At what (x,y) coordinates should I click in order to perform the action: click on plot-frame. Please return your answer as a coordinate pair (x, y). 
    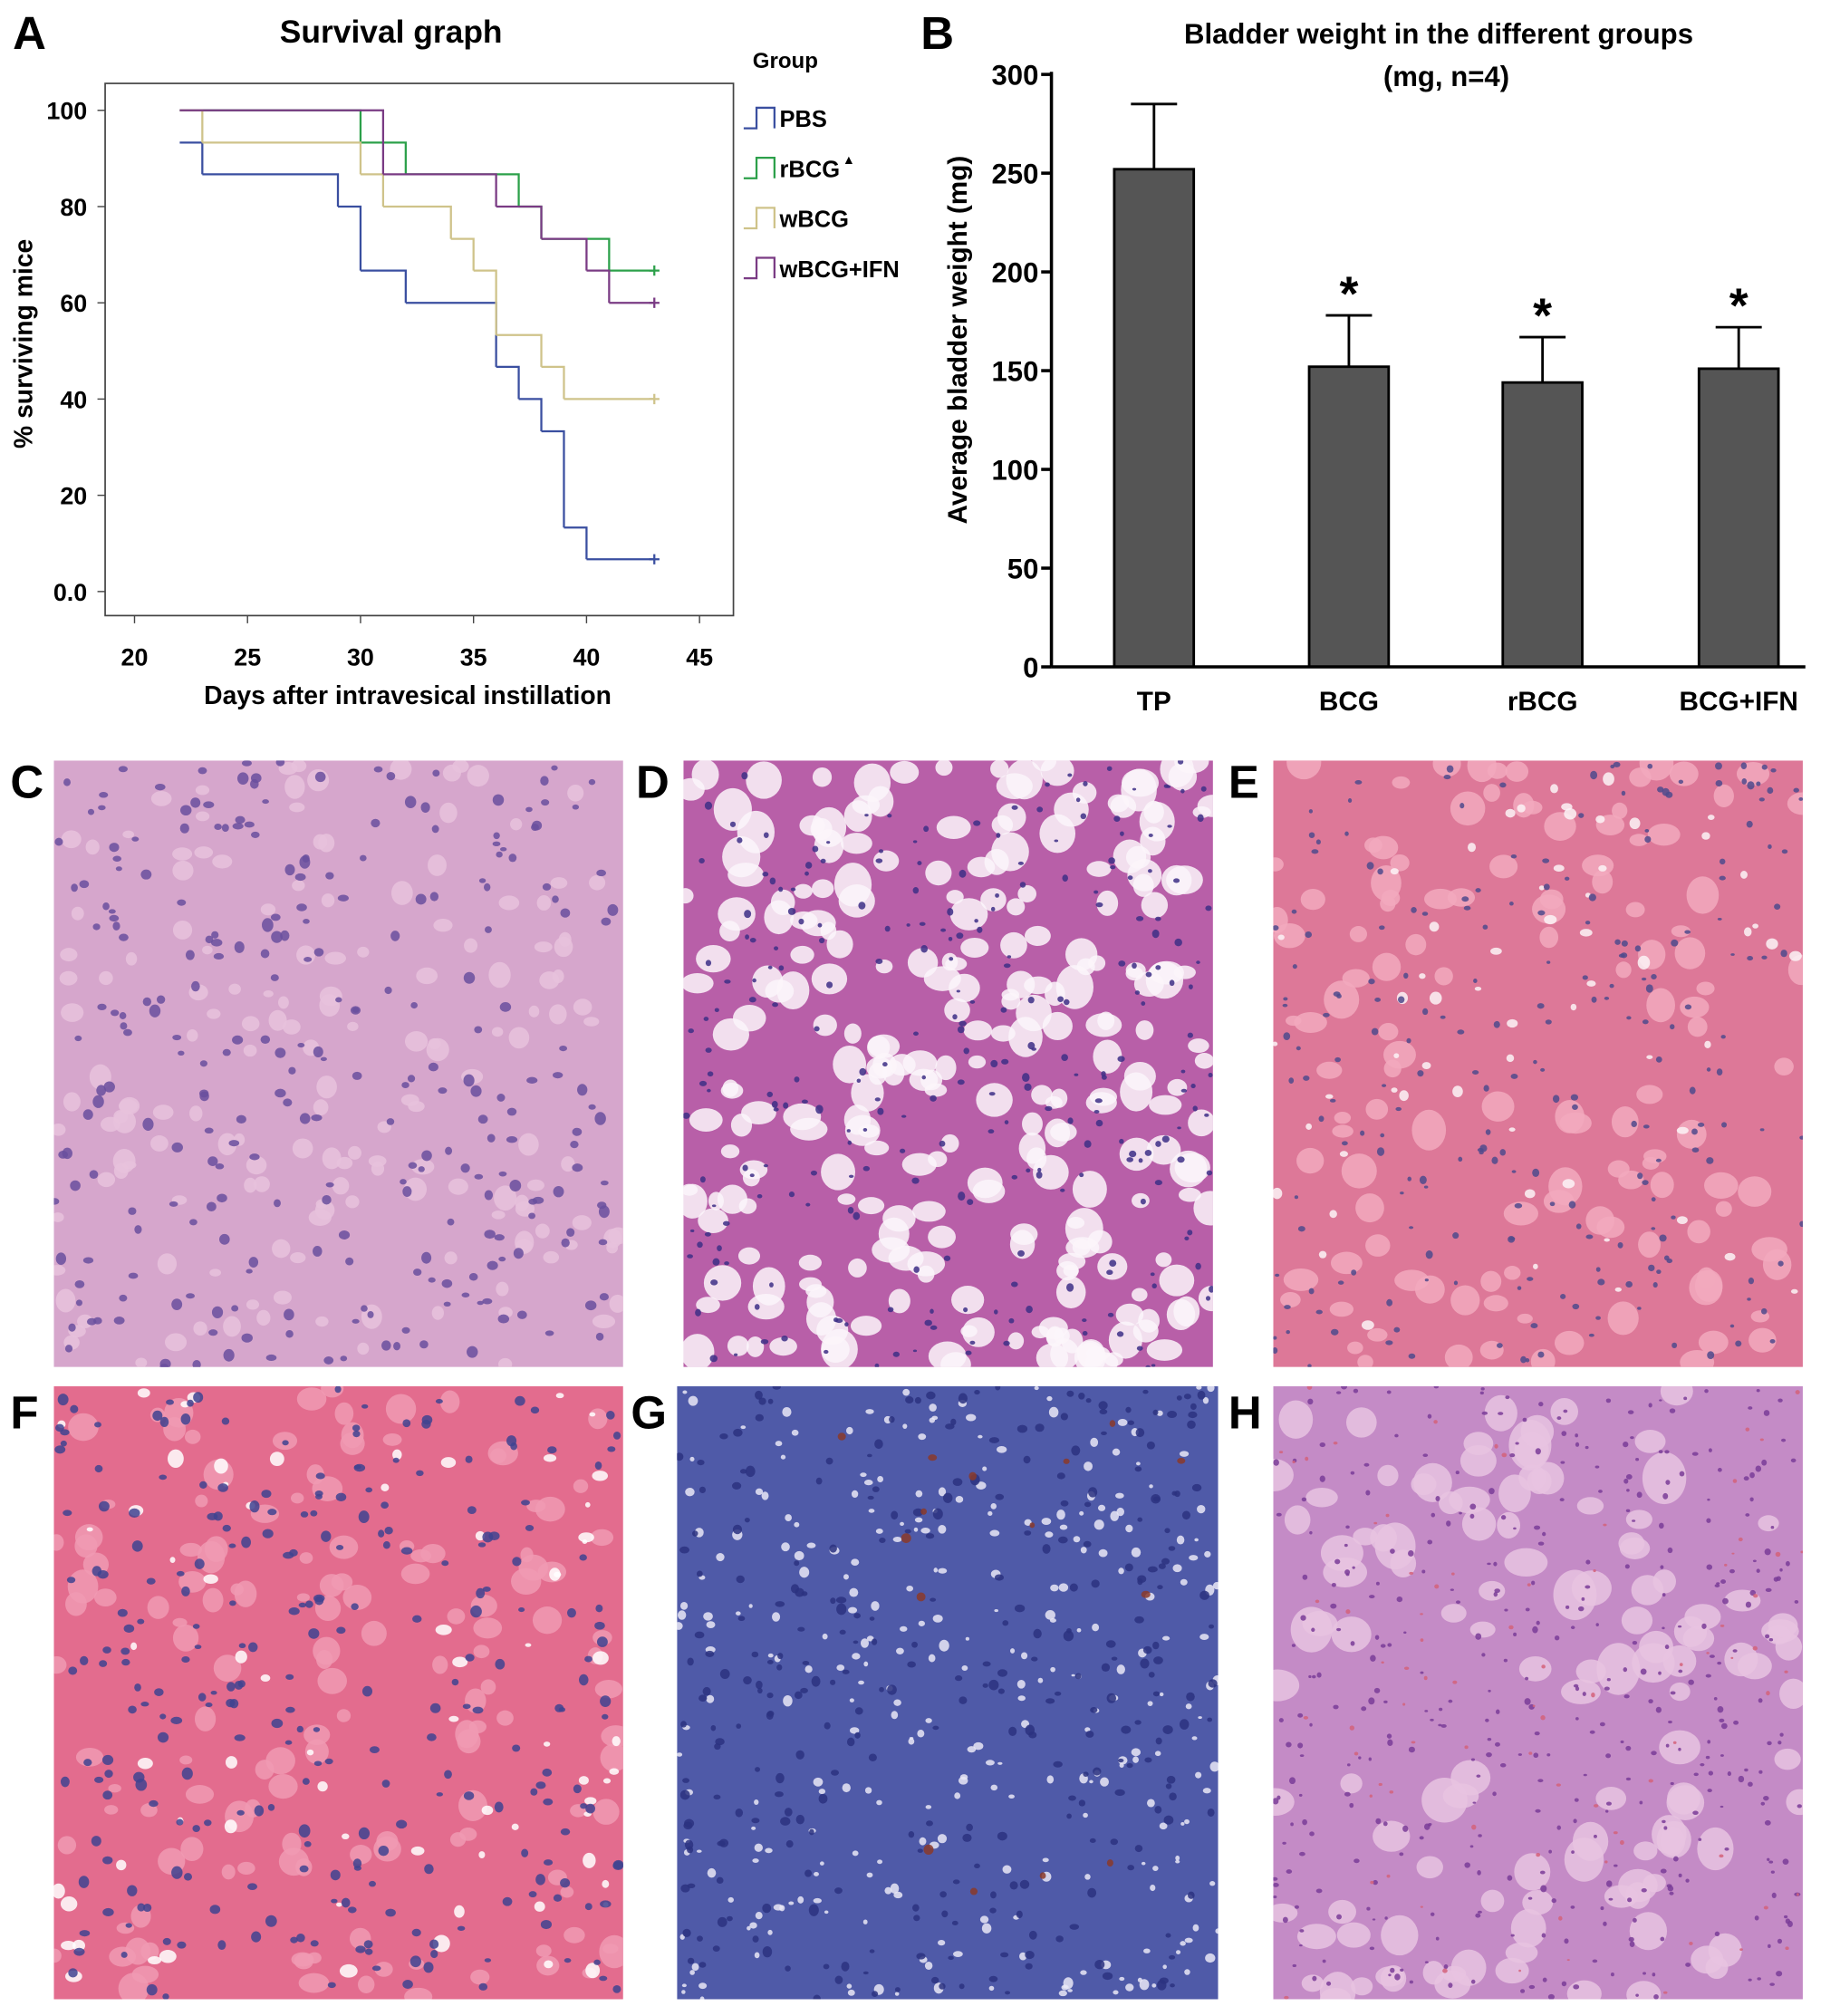
    Looking at the image, I should click on (420, 349).